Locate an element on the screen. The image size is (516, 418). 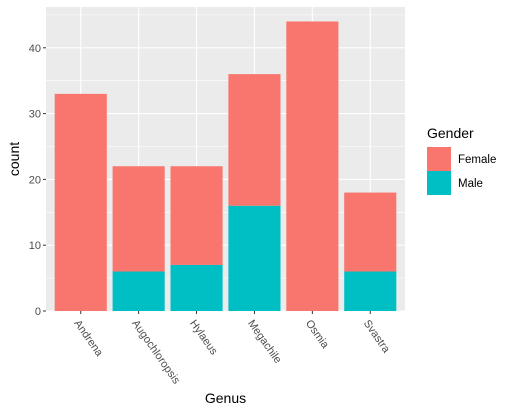
bar-megachile-female is located at coordinates (254, 140).